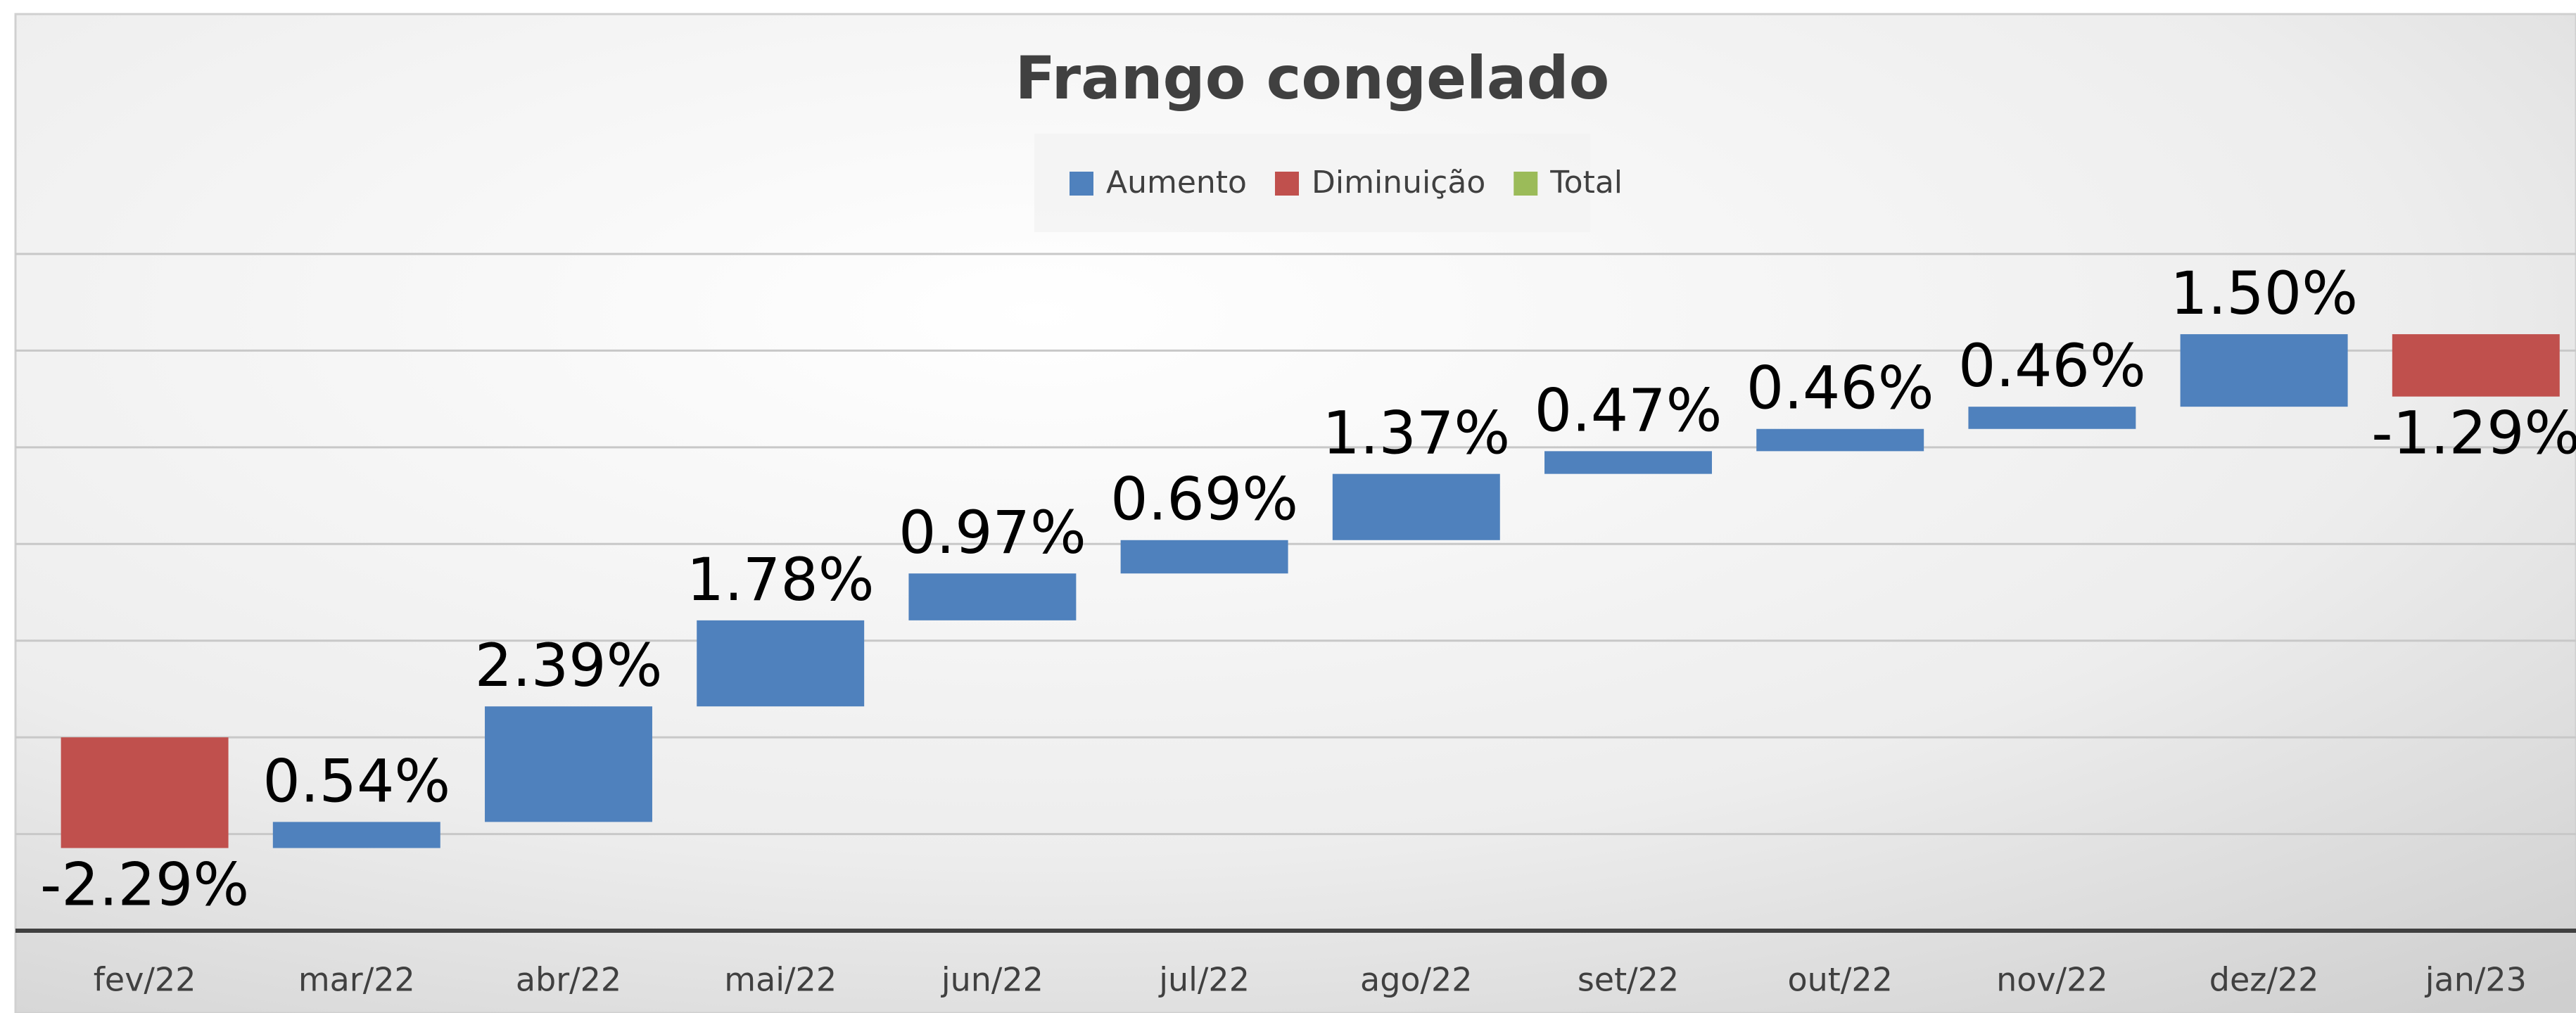  I want to click on x-tick-label: set/22, so click(1628, 980).